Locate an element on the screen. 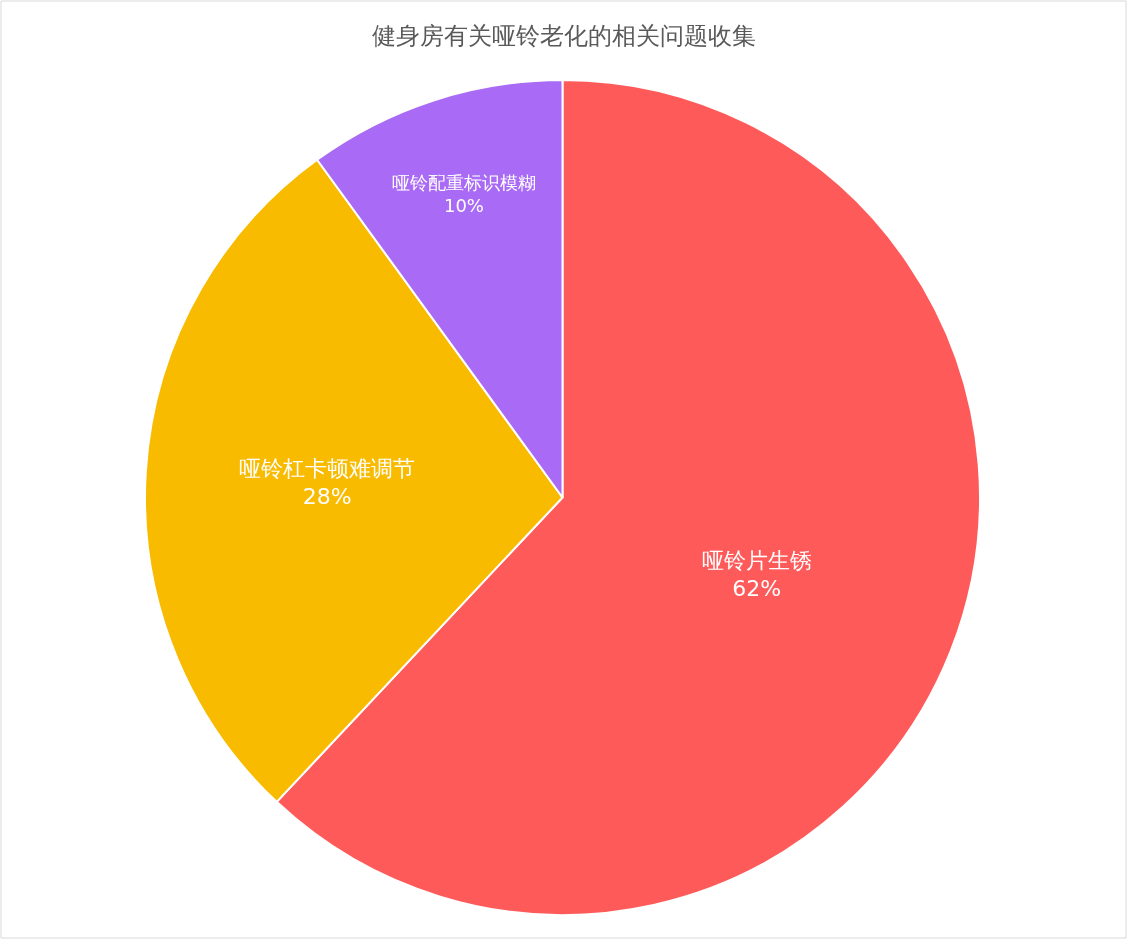  slice-label: 哑铃片生锈 is located at coordinates (756, 560).